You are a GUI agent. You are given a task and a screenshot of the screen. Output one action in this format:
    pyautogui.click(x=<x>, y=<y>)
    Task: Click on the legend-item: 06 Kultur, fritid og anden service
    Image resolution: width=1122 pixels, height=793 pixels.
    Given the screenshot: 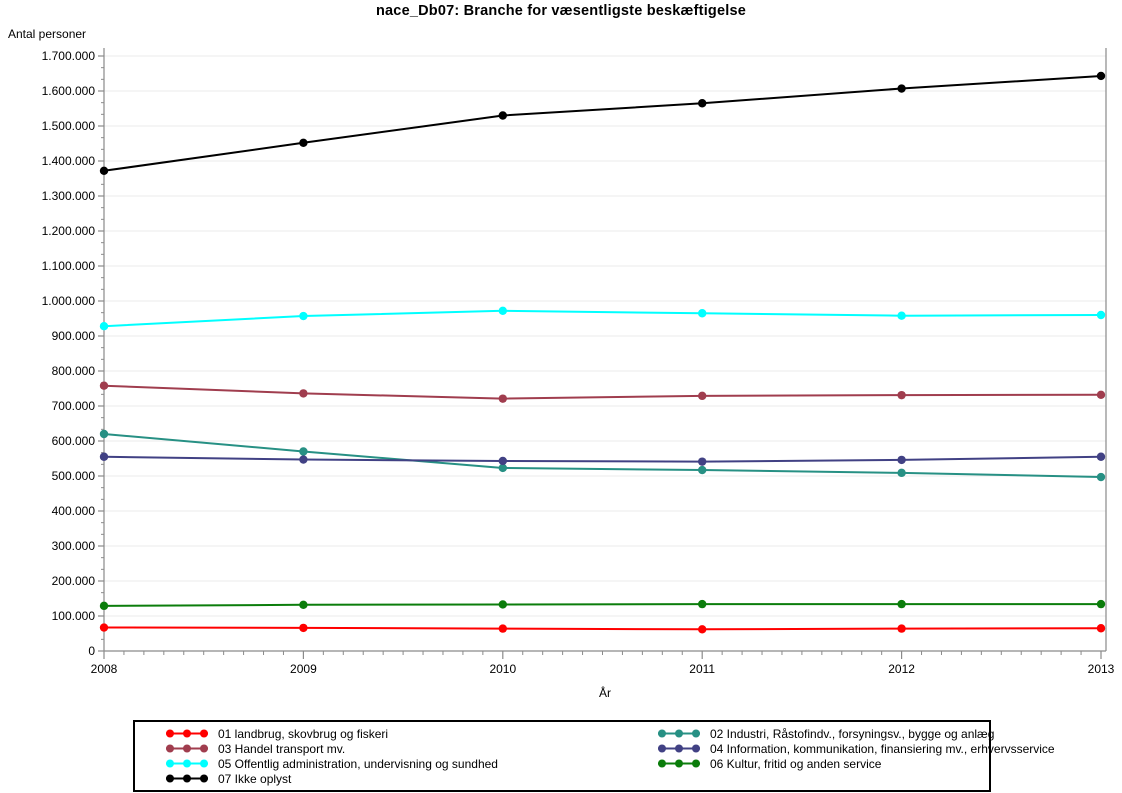 What is the action you would take?
    pyautogui.click(x=855, y=763)
    